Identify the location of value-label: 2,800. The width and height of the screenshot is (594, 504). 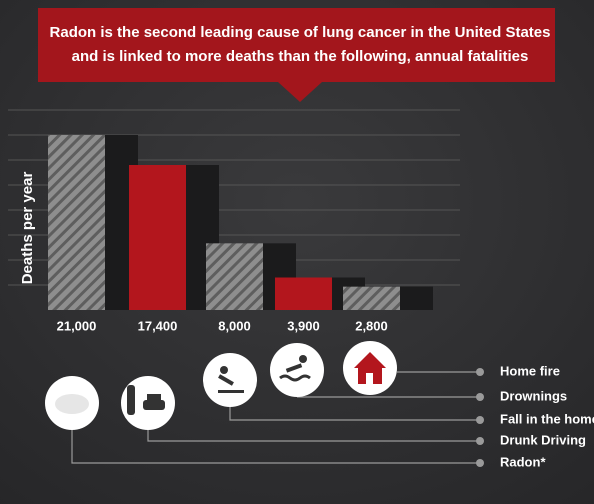
(371, 325).